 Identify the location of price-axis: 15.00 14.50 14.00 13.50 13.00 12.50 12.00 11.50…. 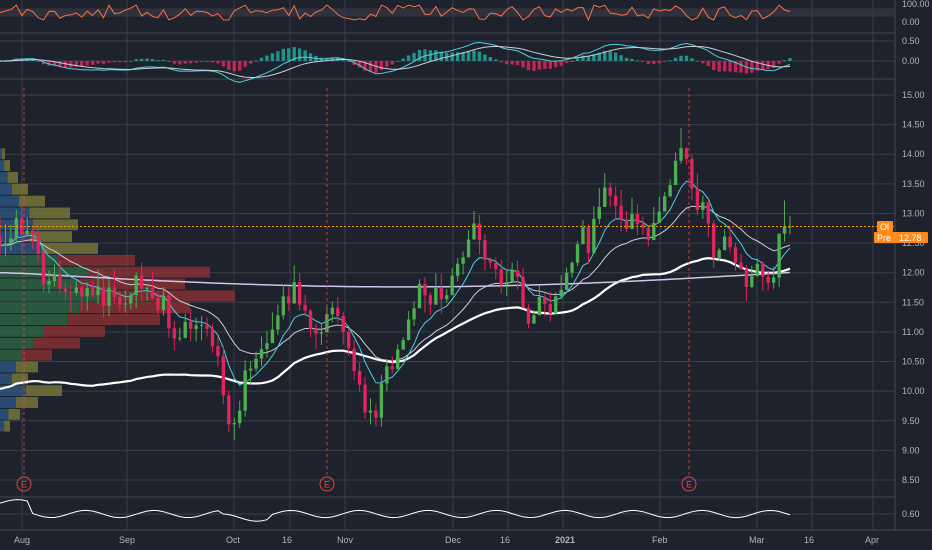
(916, 259).